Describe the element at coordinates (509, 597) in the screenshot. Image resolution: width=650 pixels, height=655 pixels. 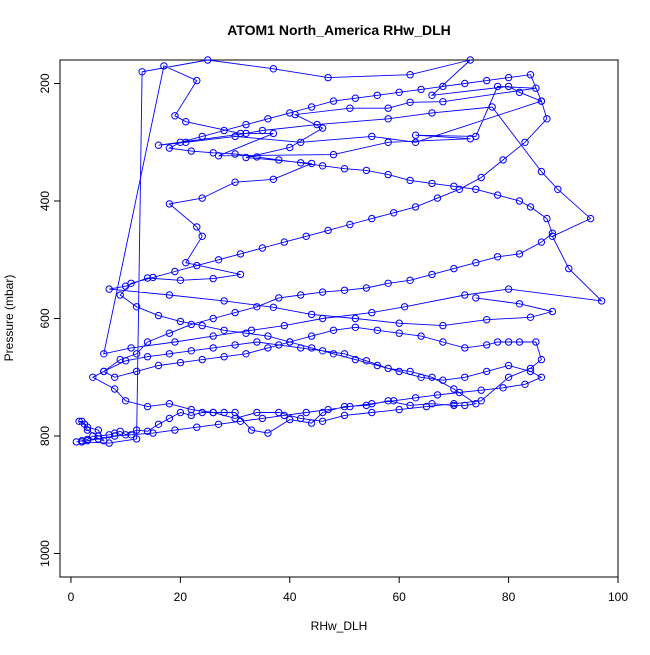
I see `x-tick-label: 80` at that location.